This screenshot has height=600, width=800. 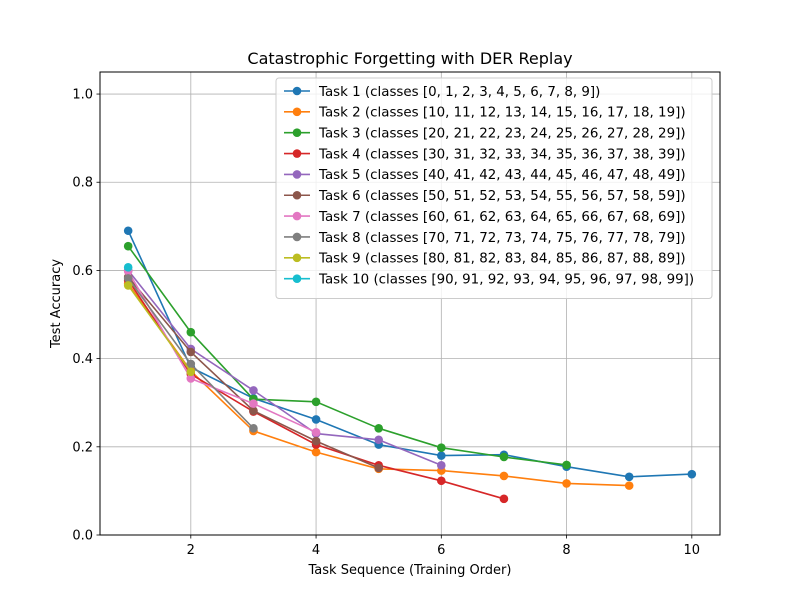 I want to click on y-tick-label: 0.4, so click(x=82, y=359).